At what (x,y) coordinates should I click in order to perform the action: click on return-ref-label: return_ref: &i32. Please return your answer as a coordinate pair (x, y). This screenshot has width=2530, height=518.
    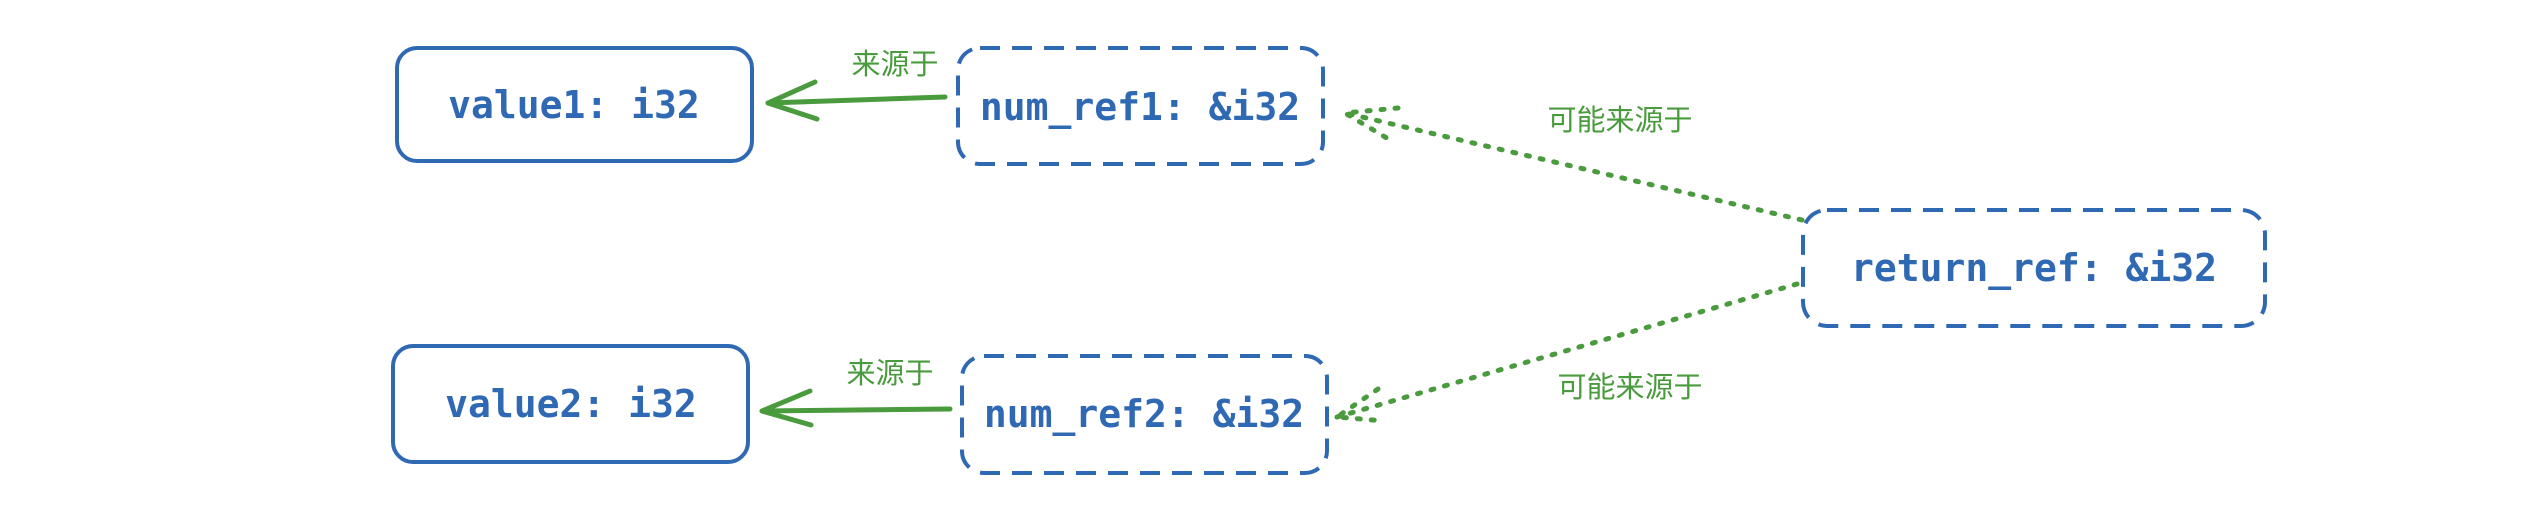
    Looking at the image, I should click on (2034, 268).